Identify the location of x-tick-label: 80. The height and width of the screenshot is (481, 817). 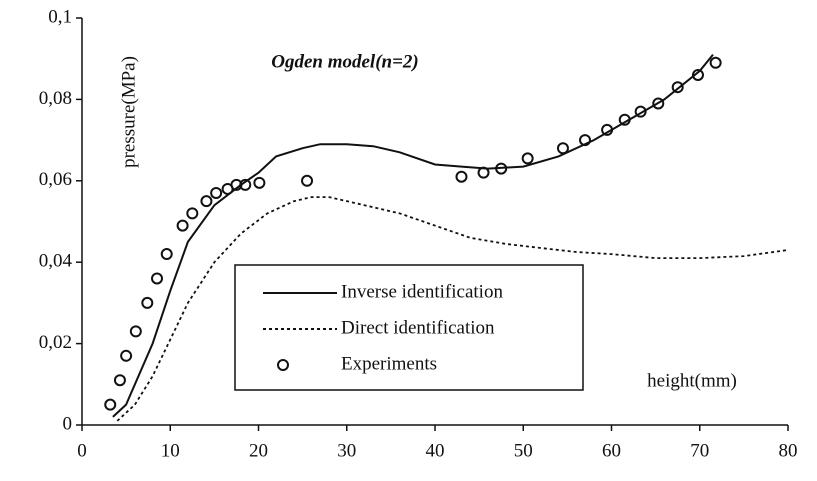
(788, 450).